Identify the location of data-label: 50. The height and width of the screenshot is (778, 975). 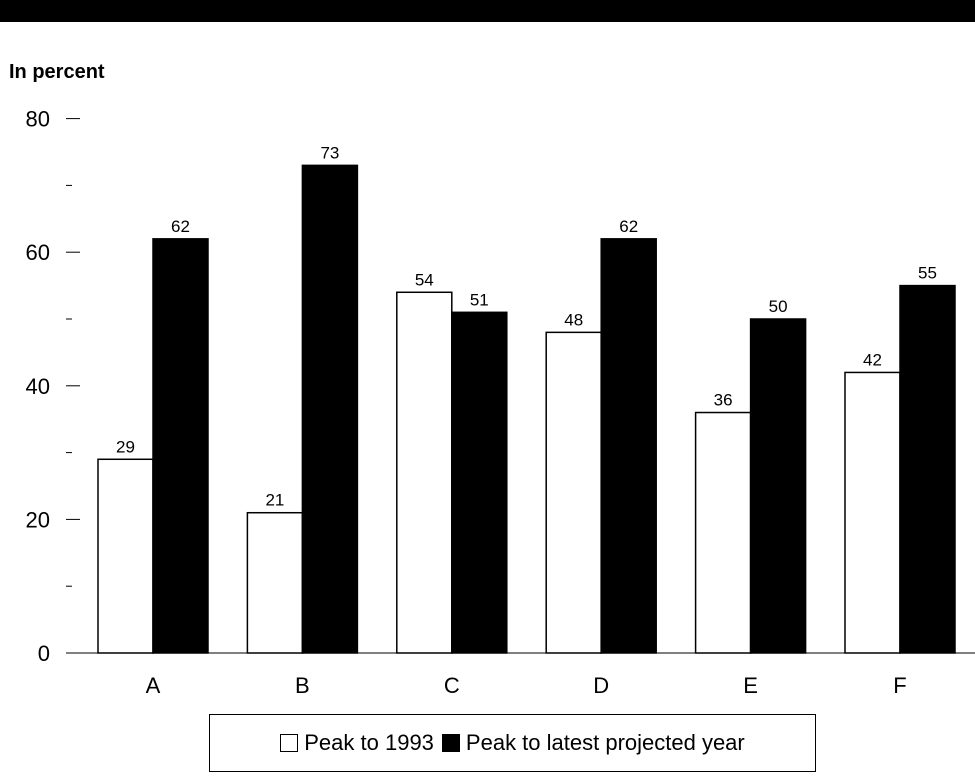
(778, 306).